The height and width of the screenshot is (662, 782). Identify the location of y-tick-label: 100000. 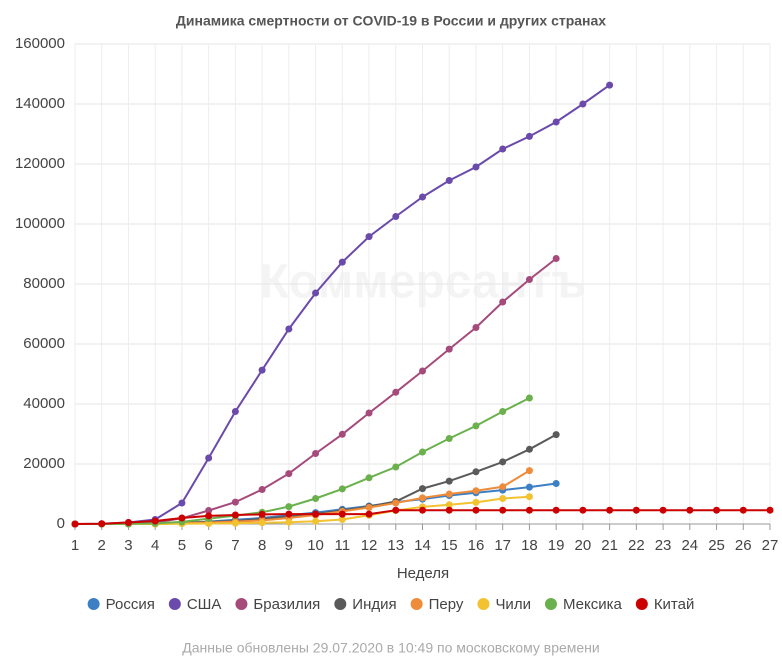
(40, 223).